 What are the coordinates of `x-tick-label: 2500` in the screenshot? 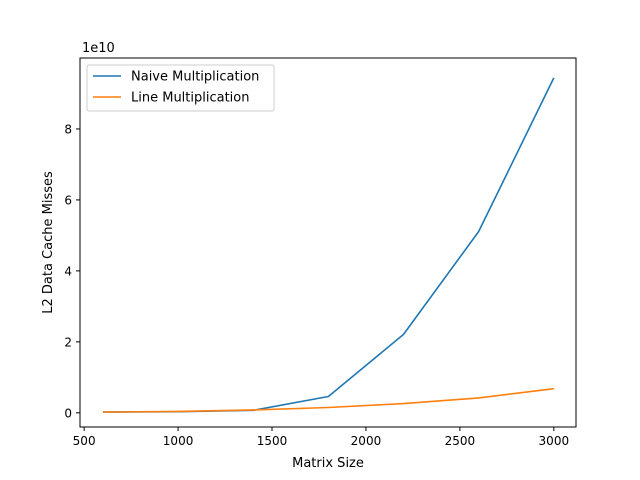 It's located at (460, 441).